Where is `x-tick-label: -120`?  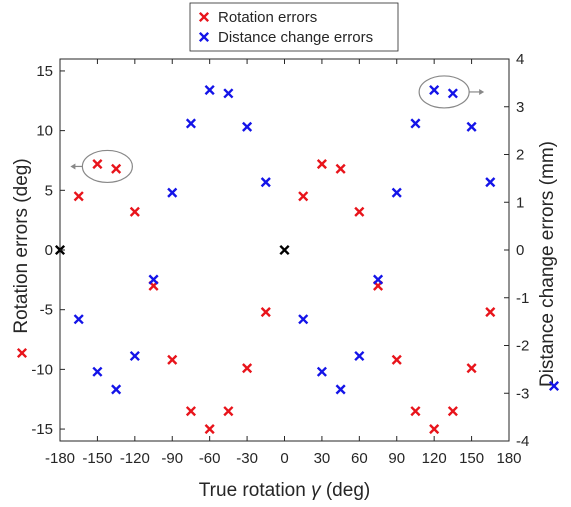 x-tick-label: -120 is located at coordinates (135, 458).